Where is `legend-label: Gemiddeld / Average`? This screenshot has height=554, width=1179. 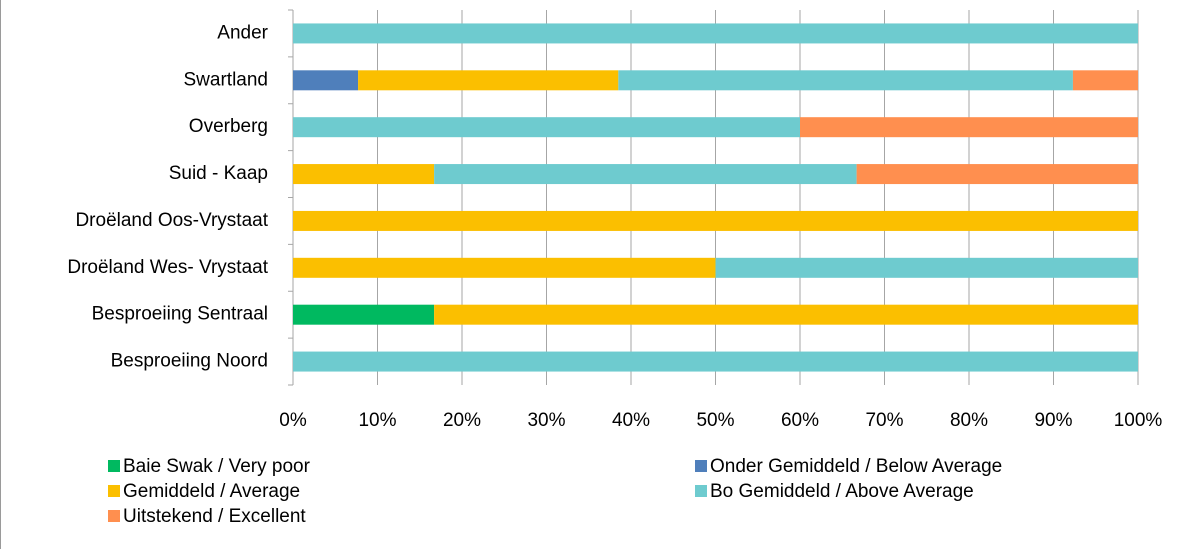 legend-label: Gemiddeld / Average is located at coordinates (211, 491).